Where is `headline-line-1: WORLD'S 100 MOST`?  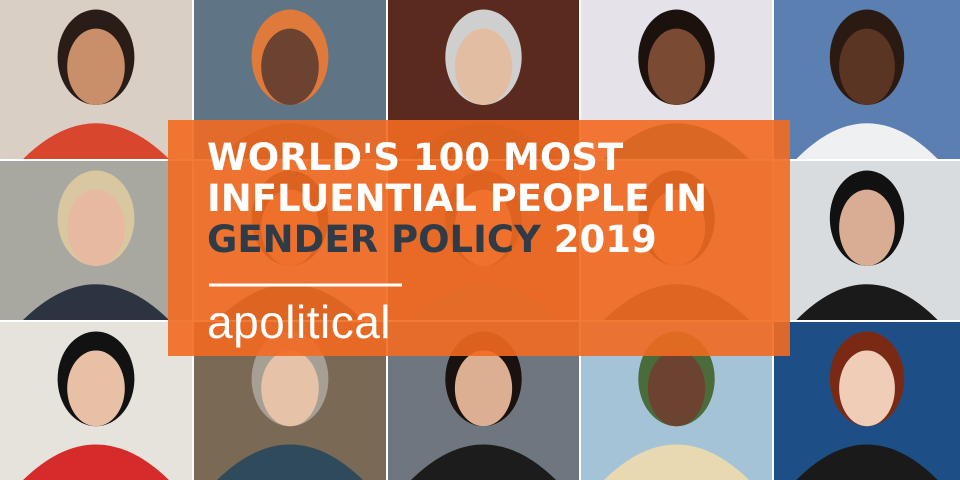 headline-line-1: WORLD'S 100 MOST is located at coordinates (415, 157).